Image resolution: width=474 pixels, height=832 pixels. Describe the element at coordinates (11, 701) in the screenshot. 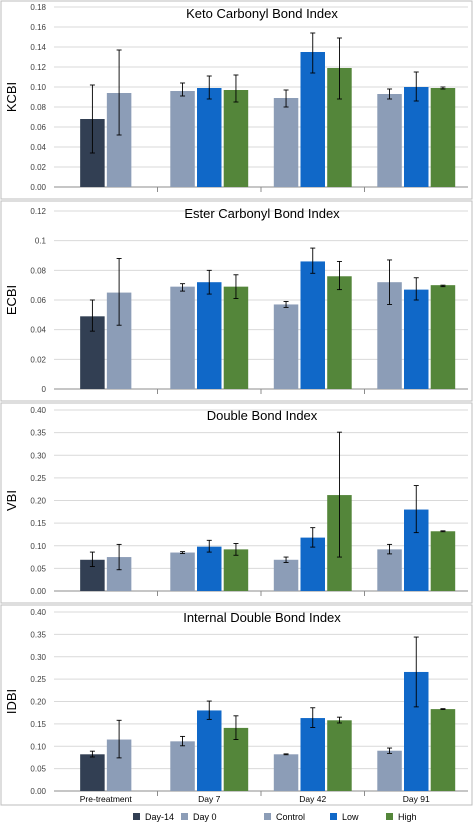

I see `y-axis-label: IDBI` at that location.